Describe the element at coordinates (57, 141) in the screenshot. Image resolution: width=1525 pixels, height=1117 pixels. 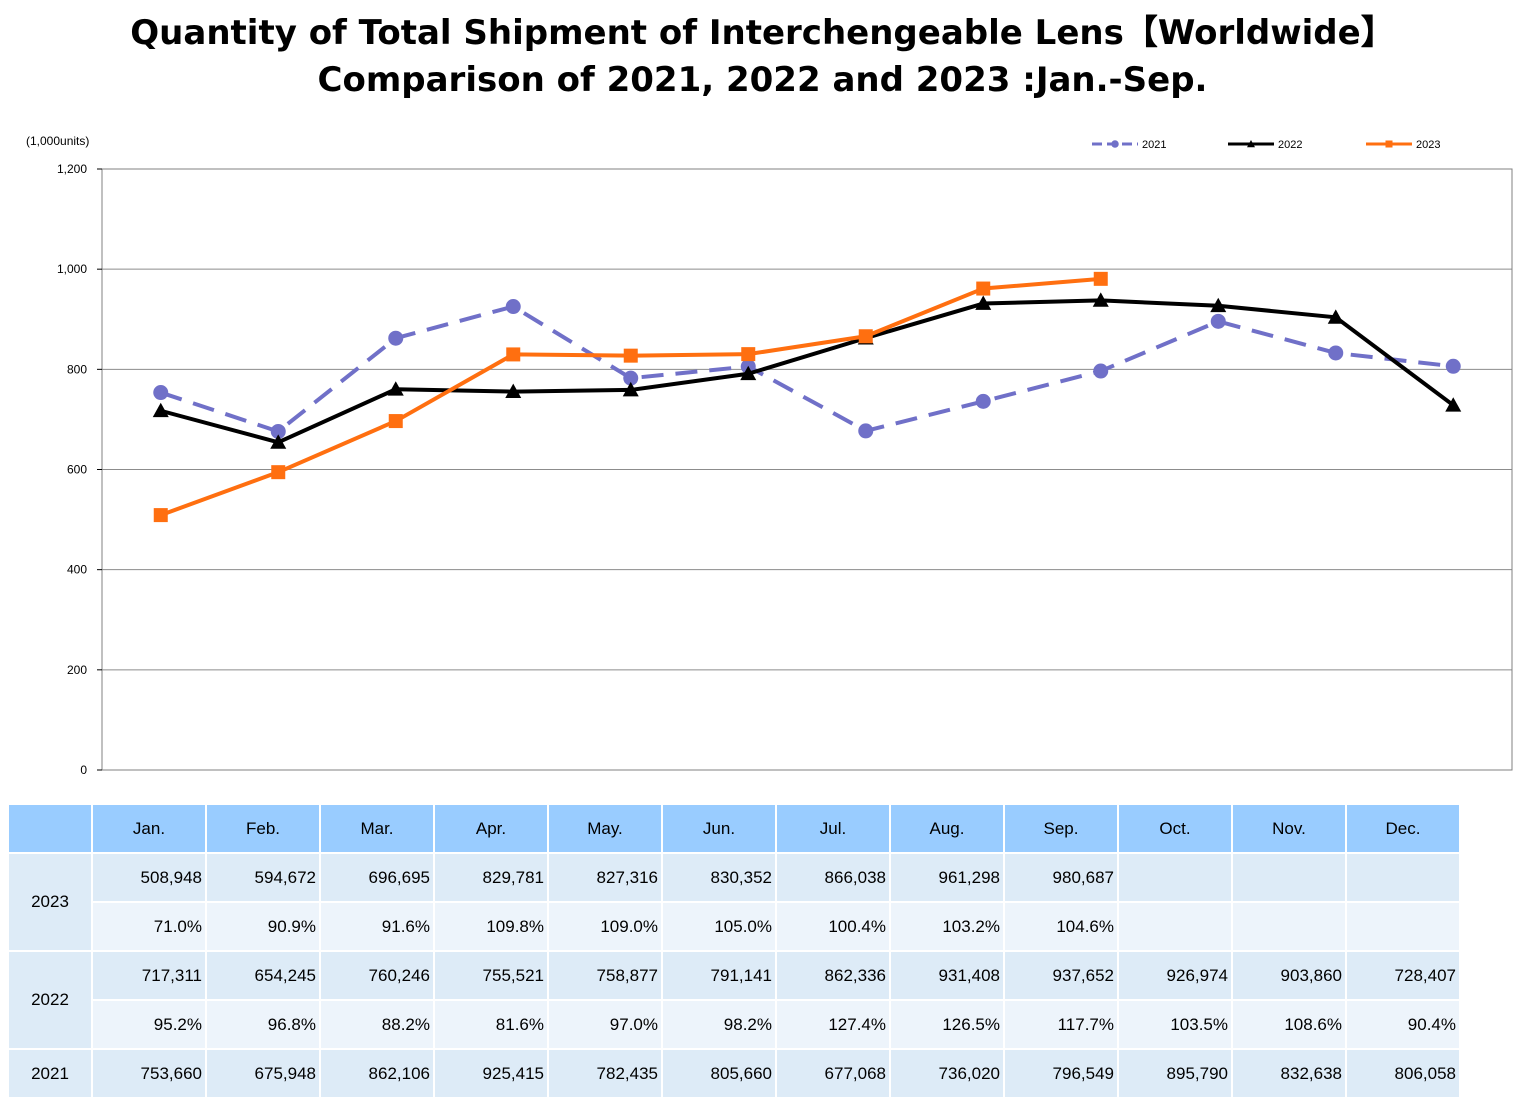
I see `y-unit-label: (1,000units)` at that location.